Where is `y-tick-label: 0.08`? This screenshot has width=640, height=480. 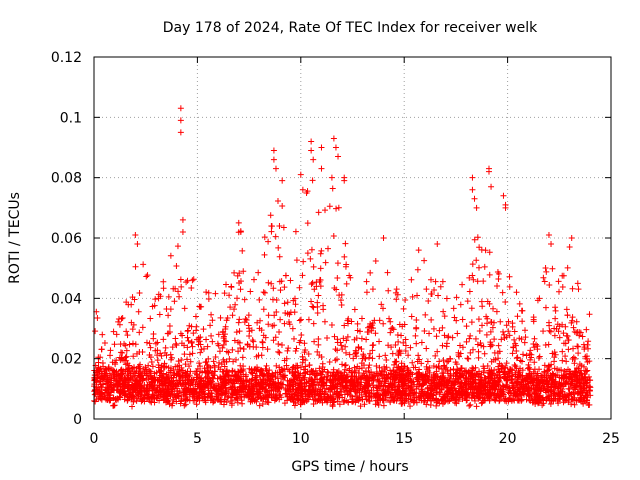
y-tick-label: 0.08 is located at coordinates (66, 179).